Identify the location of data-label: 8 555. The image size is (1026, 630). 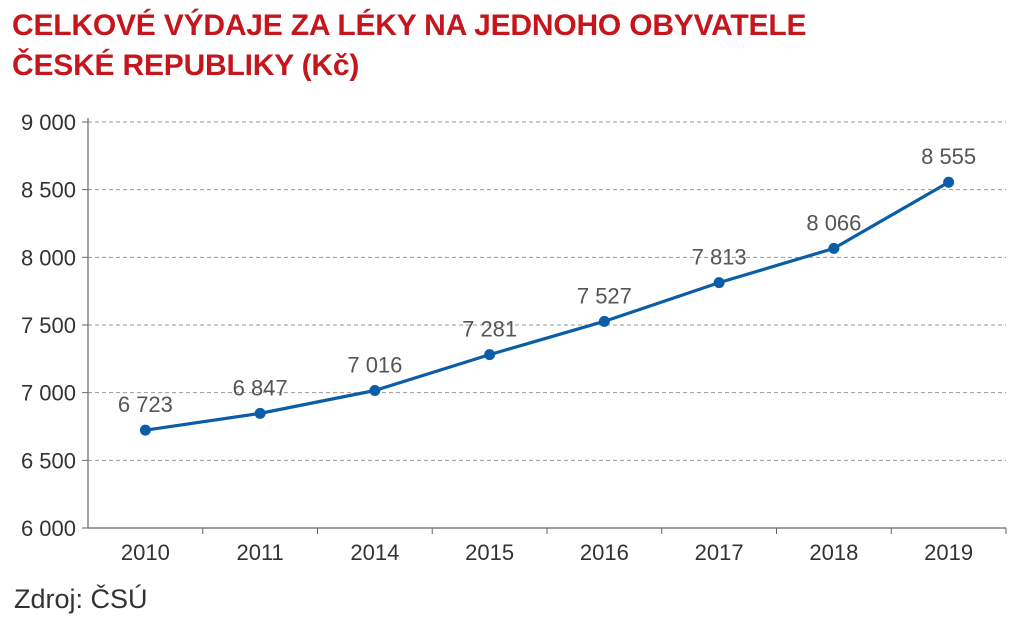
(948, 156).